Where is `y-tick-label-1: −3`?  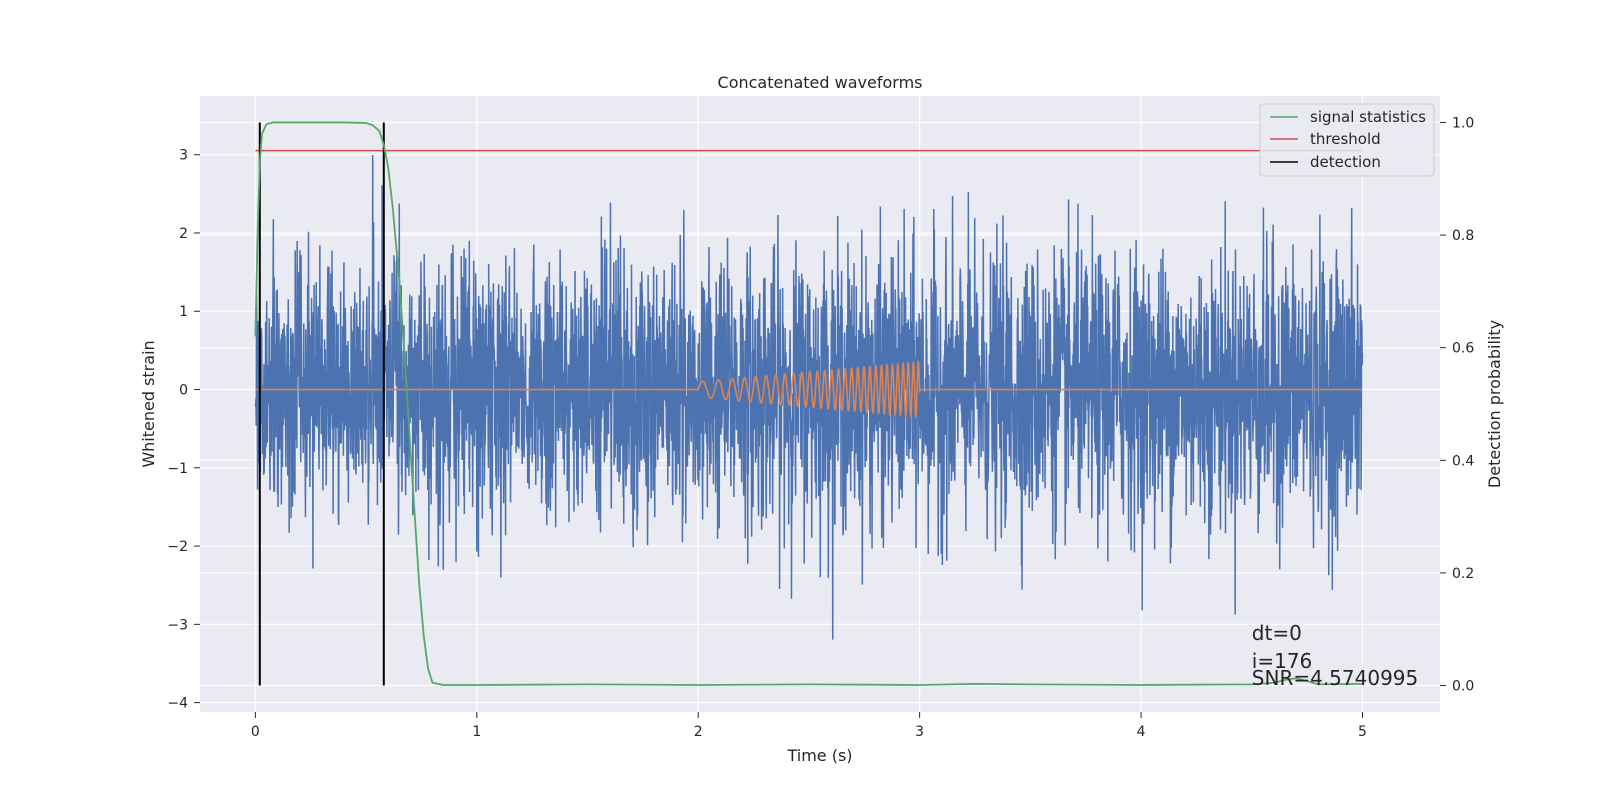
y-tick-label-1: −3 is located at coordinates (177, 625).